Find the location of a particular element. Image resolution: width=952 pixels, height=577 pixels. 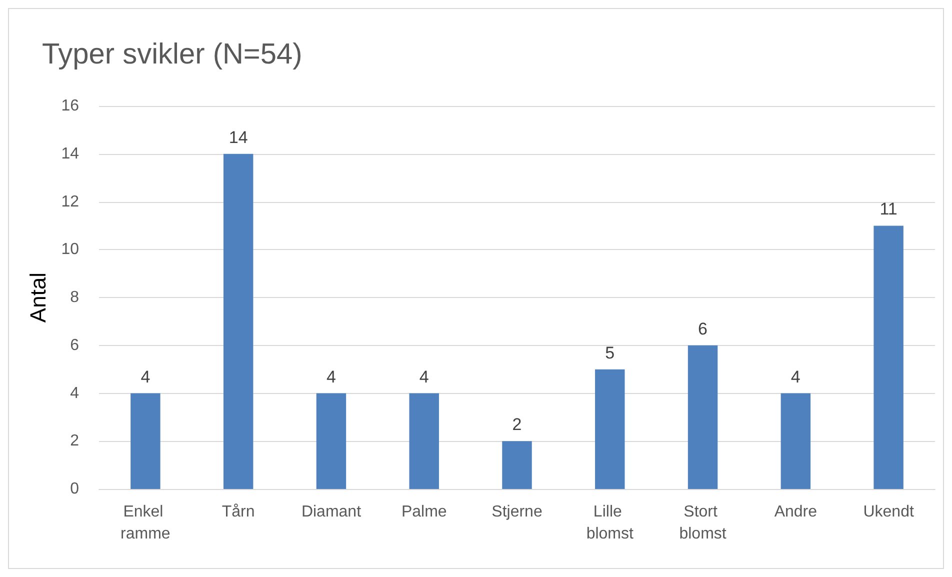

chart-title: Typer svikler (N=54) is located at coordinates (172, 54).